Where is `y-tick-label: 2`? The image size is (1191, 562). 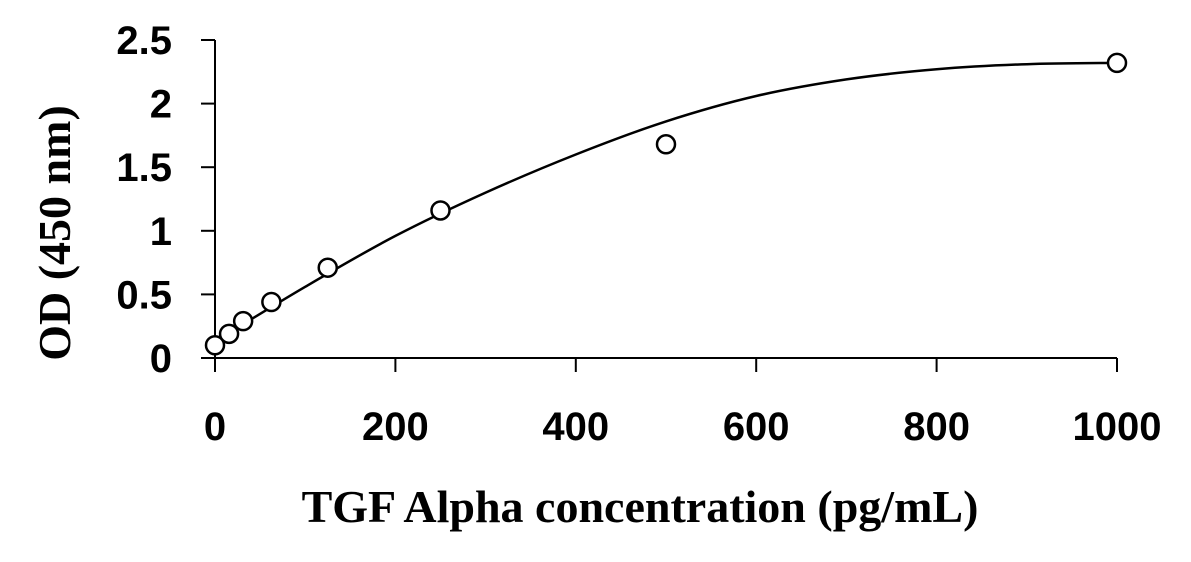
y-tick-label: 2 is located at coordinates (161, 105).